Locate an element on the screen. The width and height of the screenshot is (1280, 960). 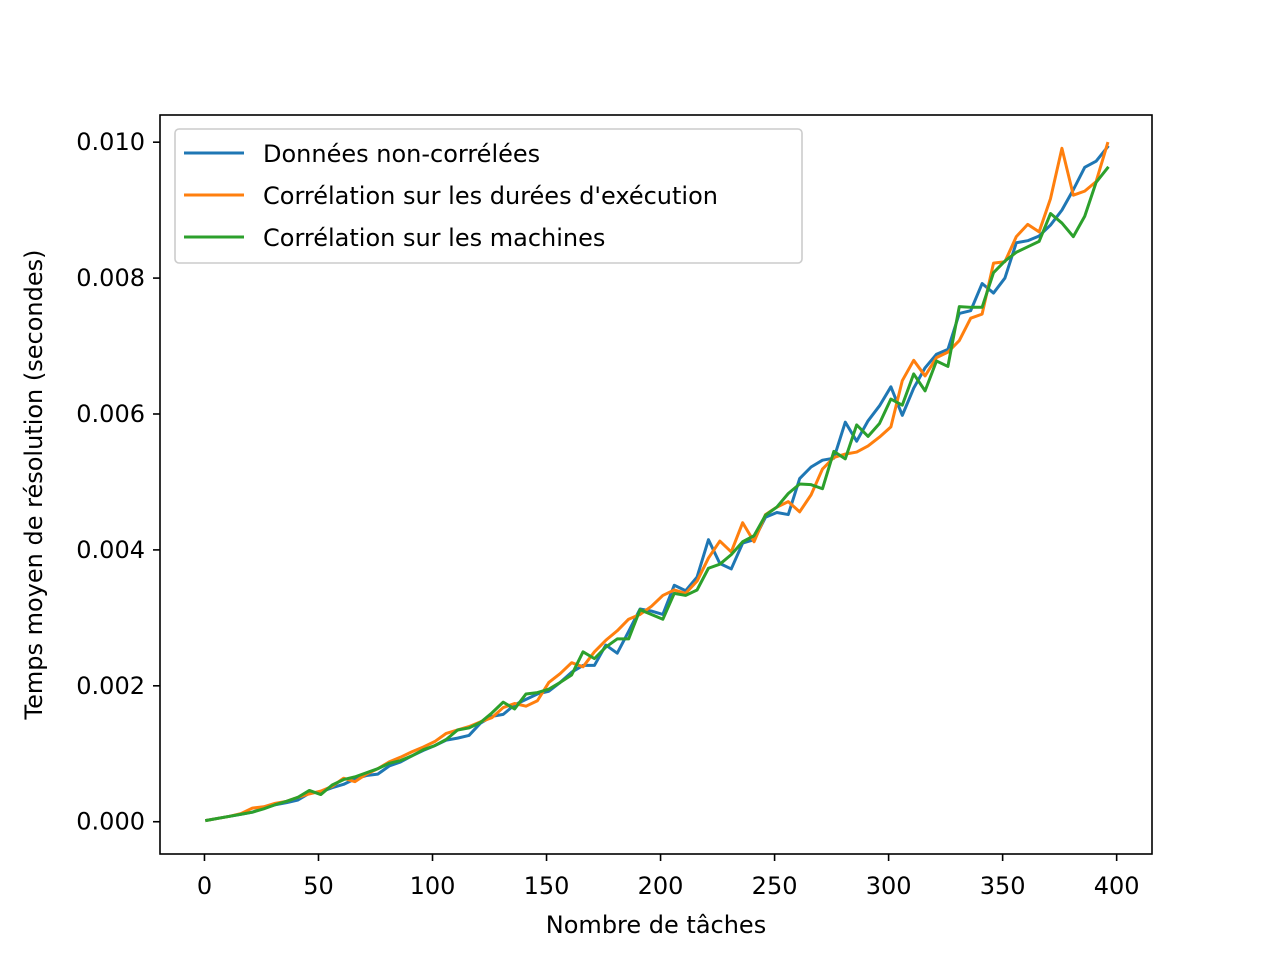
legend-label-2: Corrélation sur les durées d'exécution is located at coordinates (490, 196).